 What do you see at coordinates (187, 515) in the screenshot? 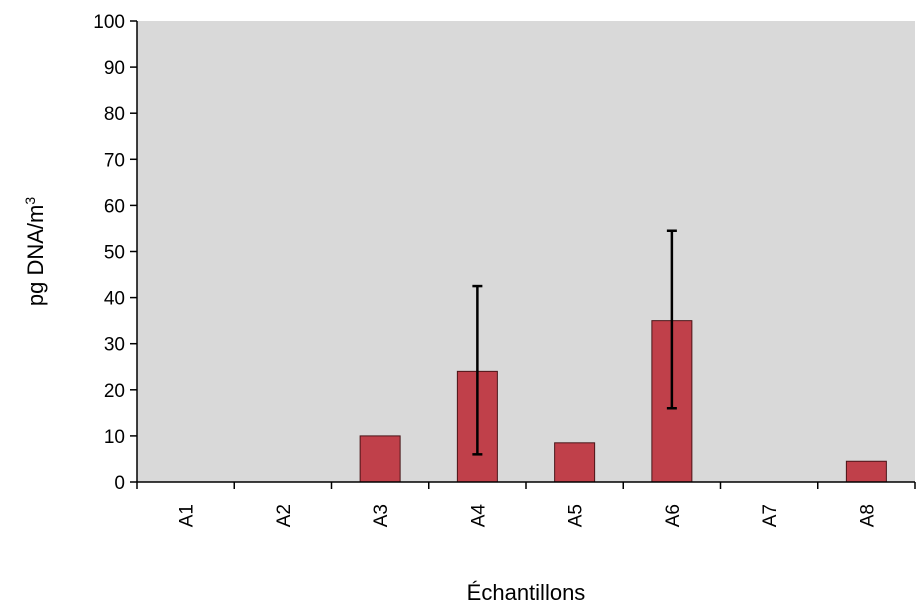
I see `x-tick-label: A1` at bounding box center [187, 515].